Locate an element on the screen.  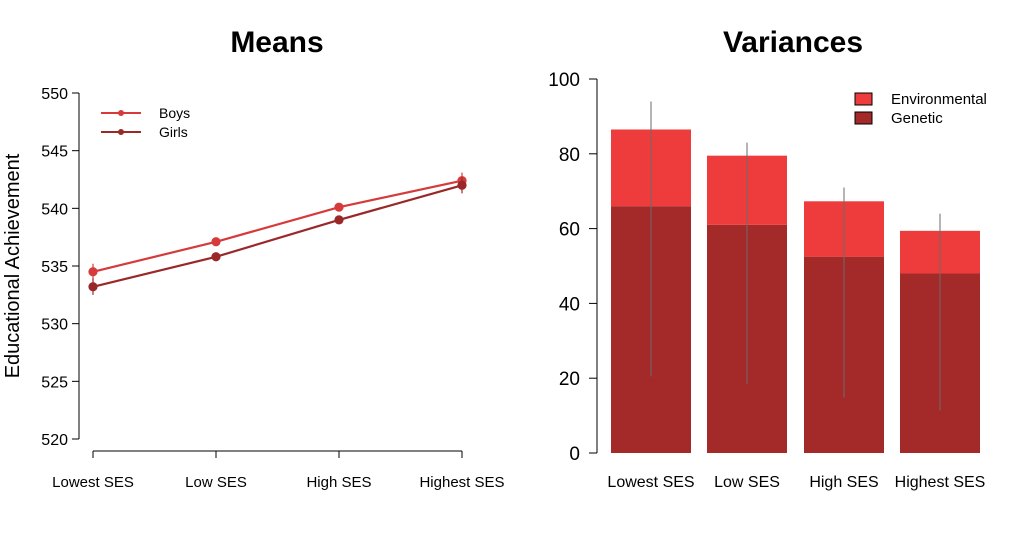
means-title: Means is located at coordinates (276, 42).